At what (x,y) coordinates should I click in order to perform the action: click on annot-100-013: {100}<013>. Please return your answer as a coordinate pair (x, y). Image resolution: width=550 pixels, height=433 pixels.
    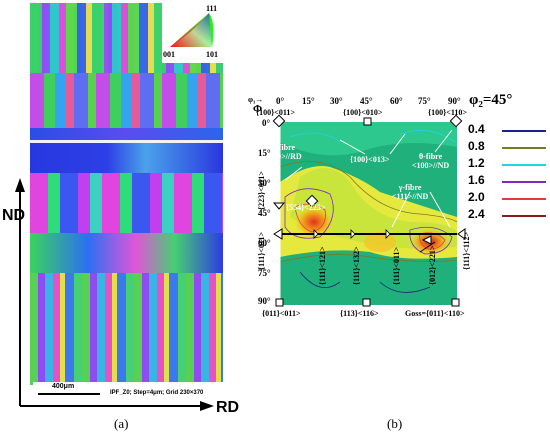
    Looking at the image, I should click on (370, 159).